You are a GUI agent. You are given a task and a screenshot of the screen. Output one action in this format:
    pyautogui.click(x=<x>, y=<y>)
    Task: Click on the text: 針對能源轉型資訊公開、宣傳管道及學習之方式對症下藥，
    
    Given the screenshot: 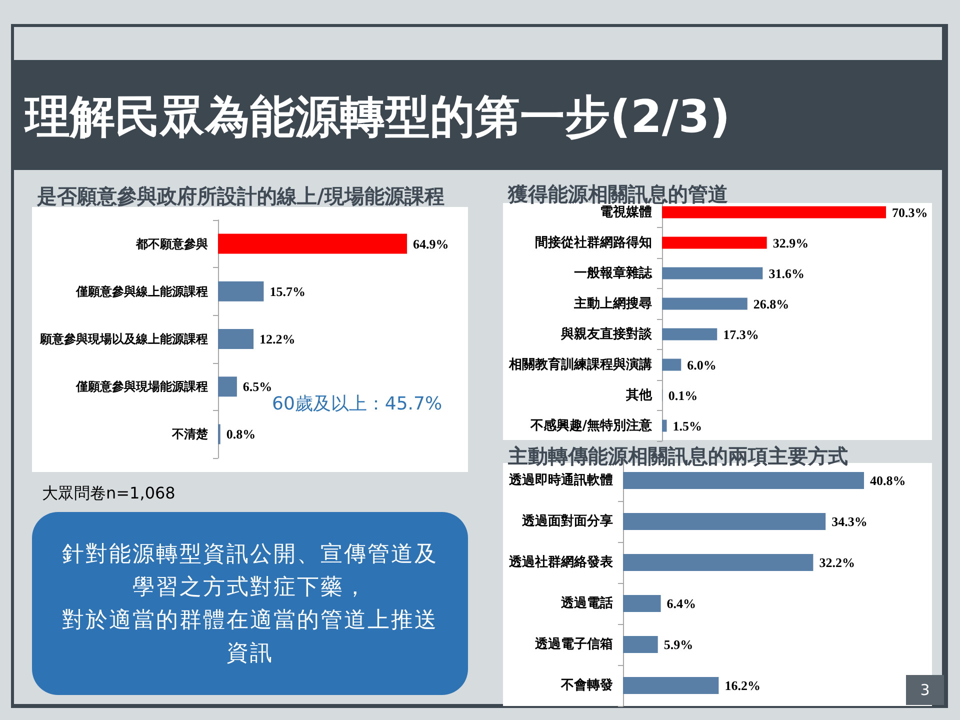 What is the action you would take?
    pyautogui.click(x=250, y=571)
    